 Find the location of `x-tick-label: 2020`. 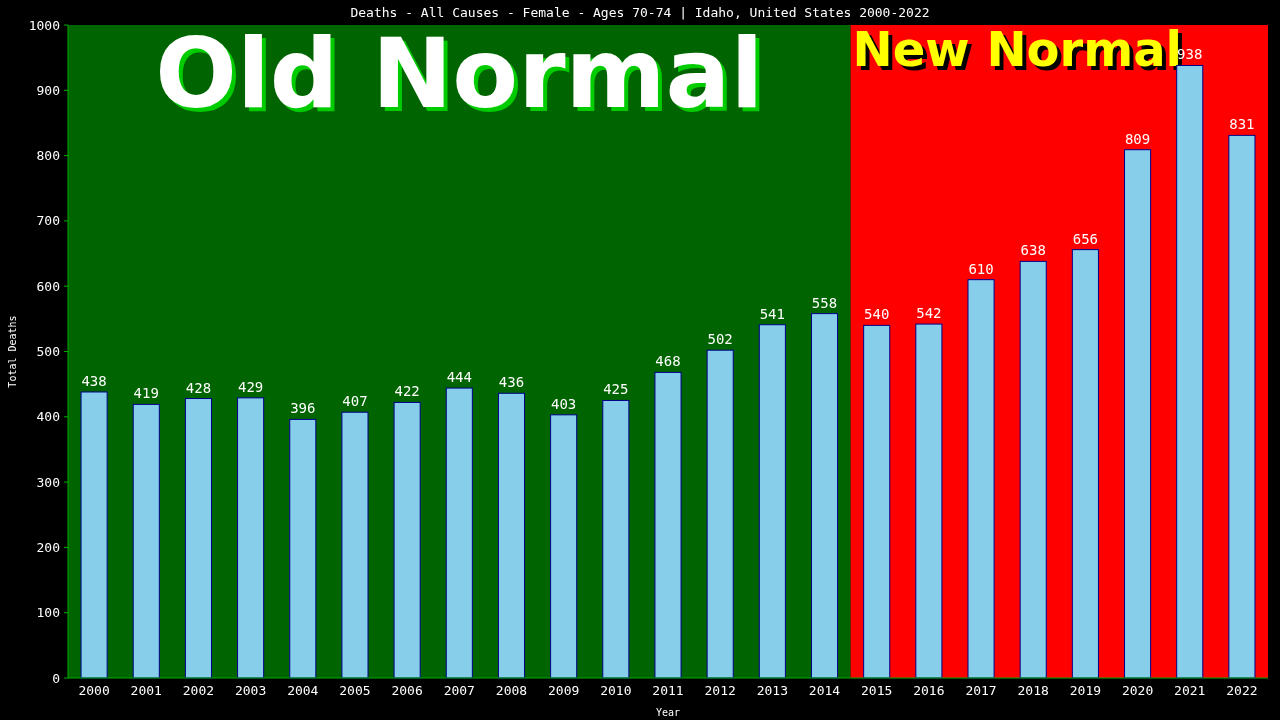

x-tick-label: 2020 is located at coordinates (1137, 690).